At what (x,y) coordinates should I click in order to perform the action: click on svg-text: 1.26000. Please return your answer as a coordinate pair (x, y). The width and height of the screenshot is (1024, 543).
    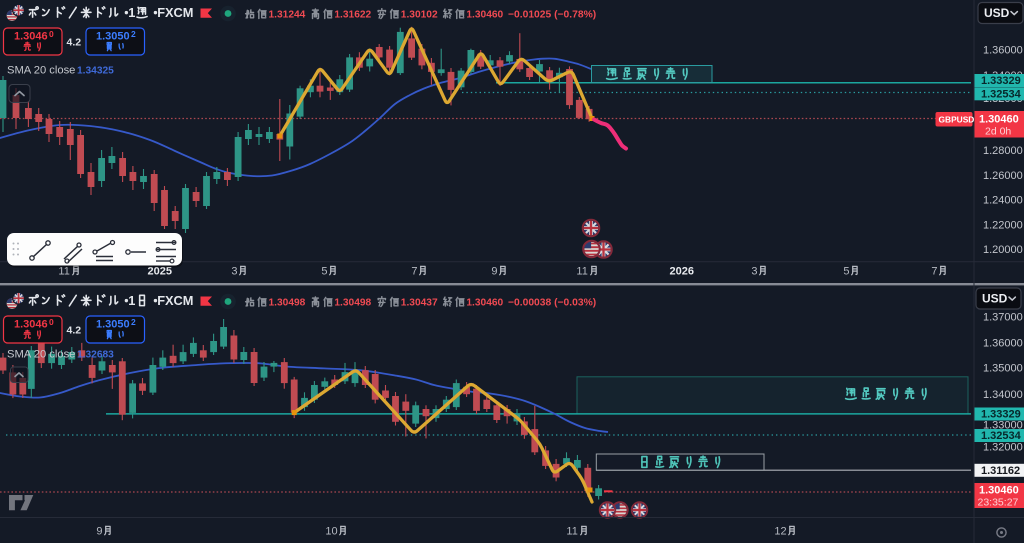
    Looking at the image, I should click on (1003, 176).